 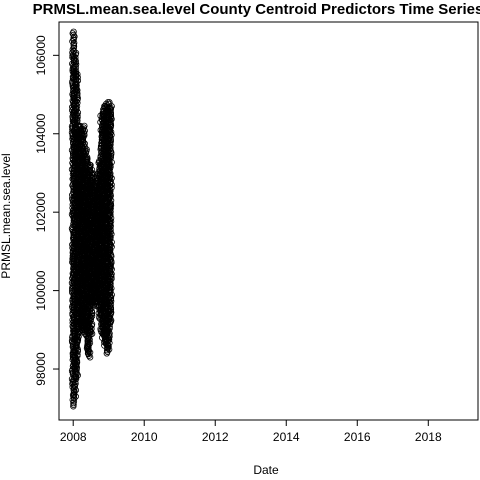 I want to click on x-tick-label: 2010, so click(x=144, y=437).